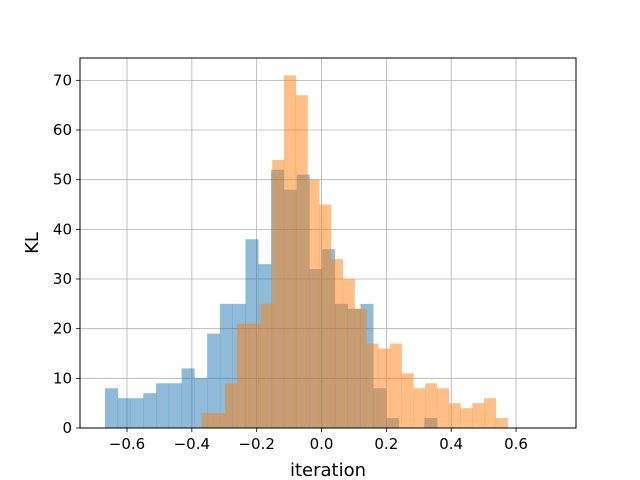  Describe the element at coordinates (62, 279) in the screenshot. I see `y-tick-label: 30` at that location.